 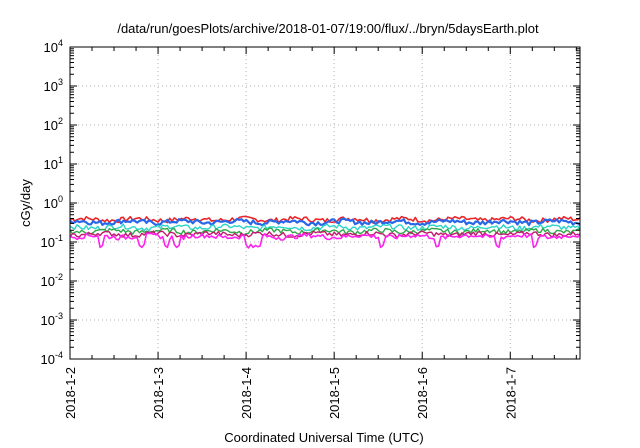 I want to click on y-tick-label: 10², so click(x=53, y=124).